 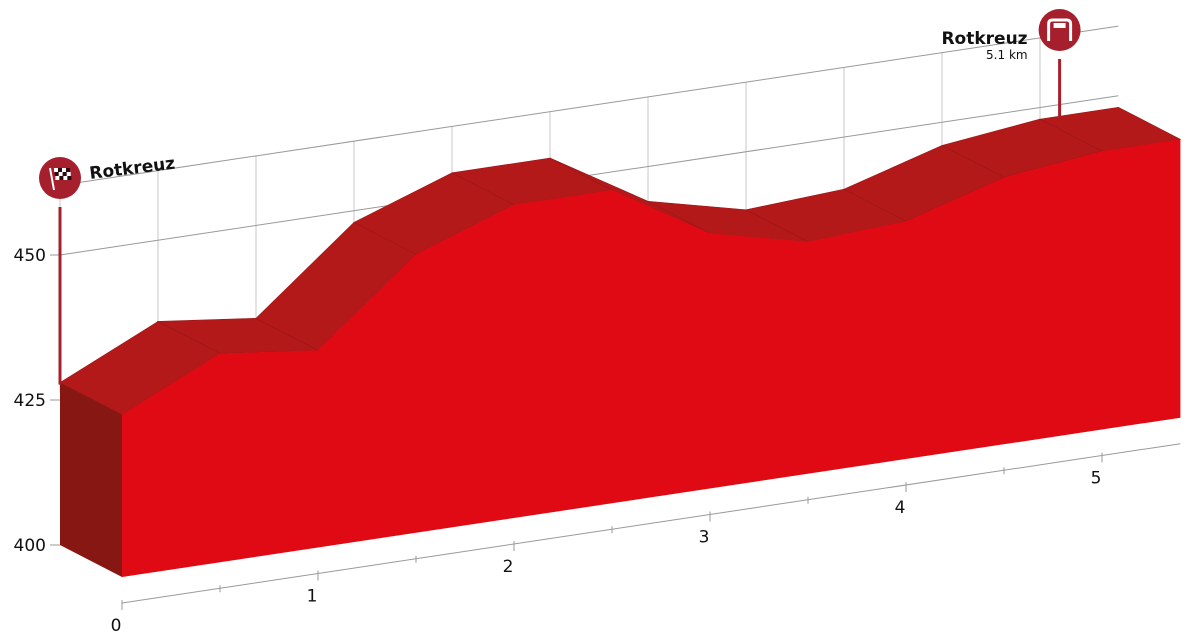 I want to click on finish-marker-label: Rotkreuz, so click(x=984, y=39).